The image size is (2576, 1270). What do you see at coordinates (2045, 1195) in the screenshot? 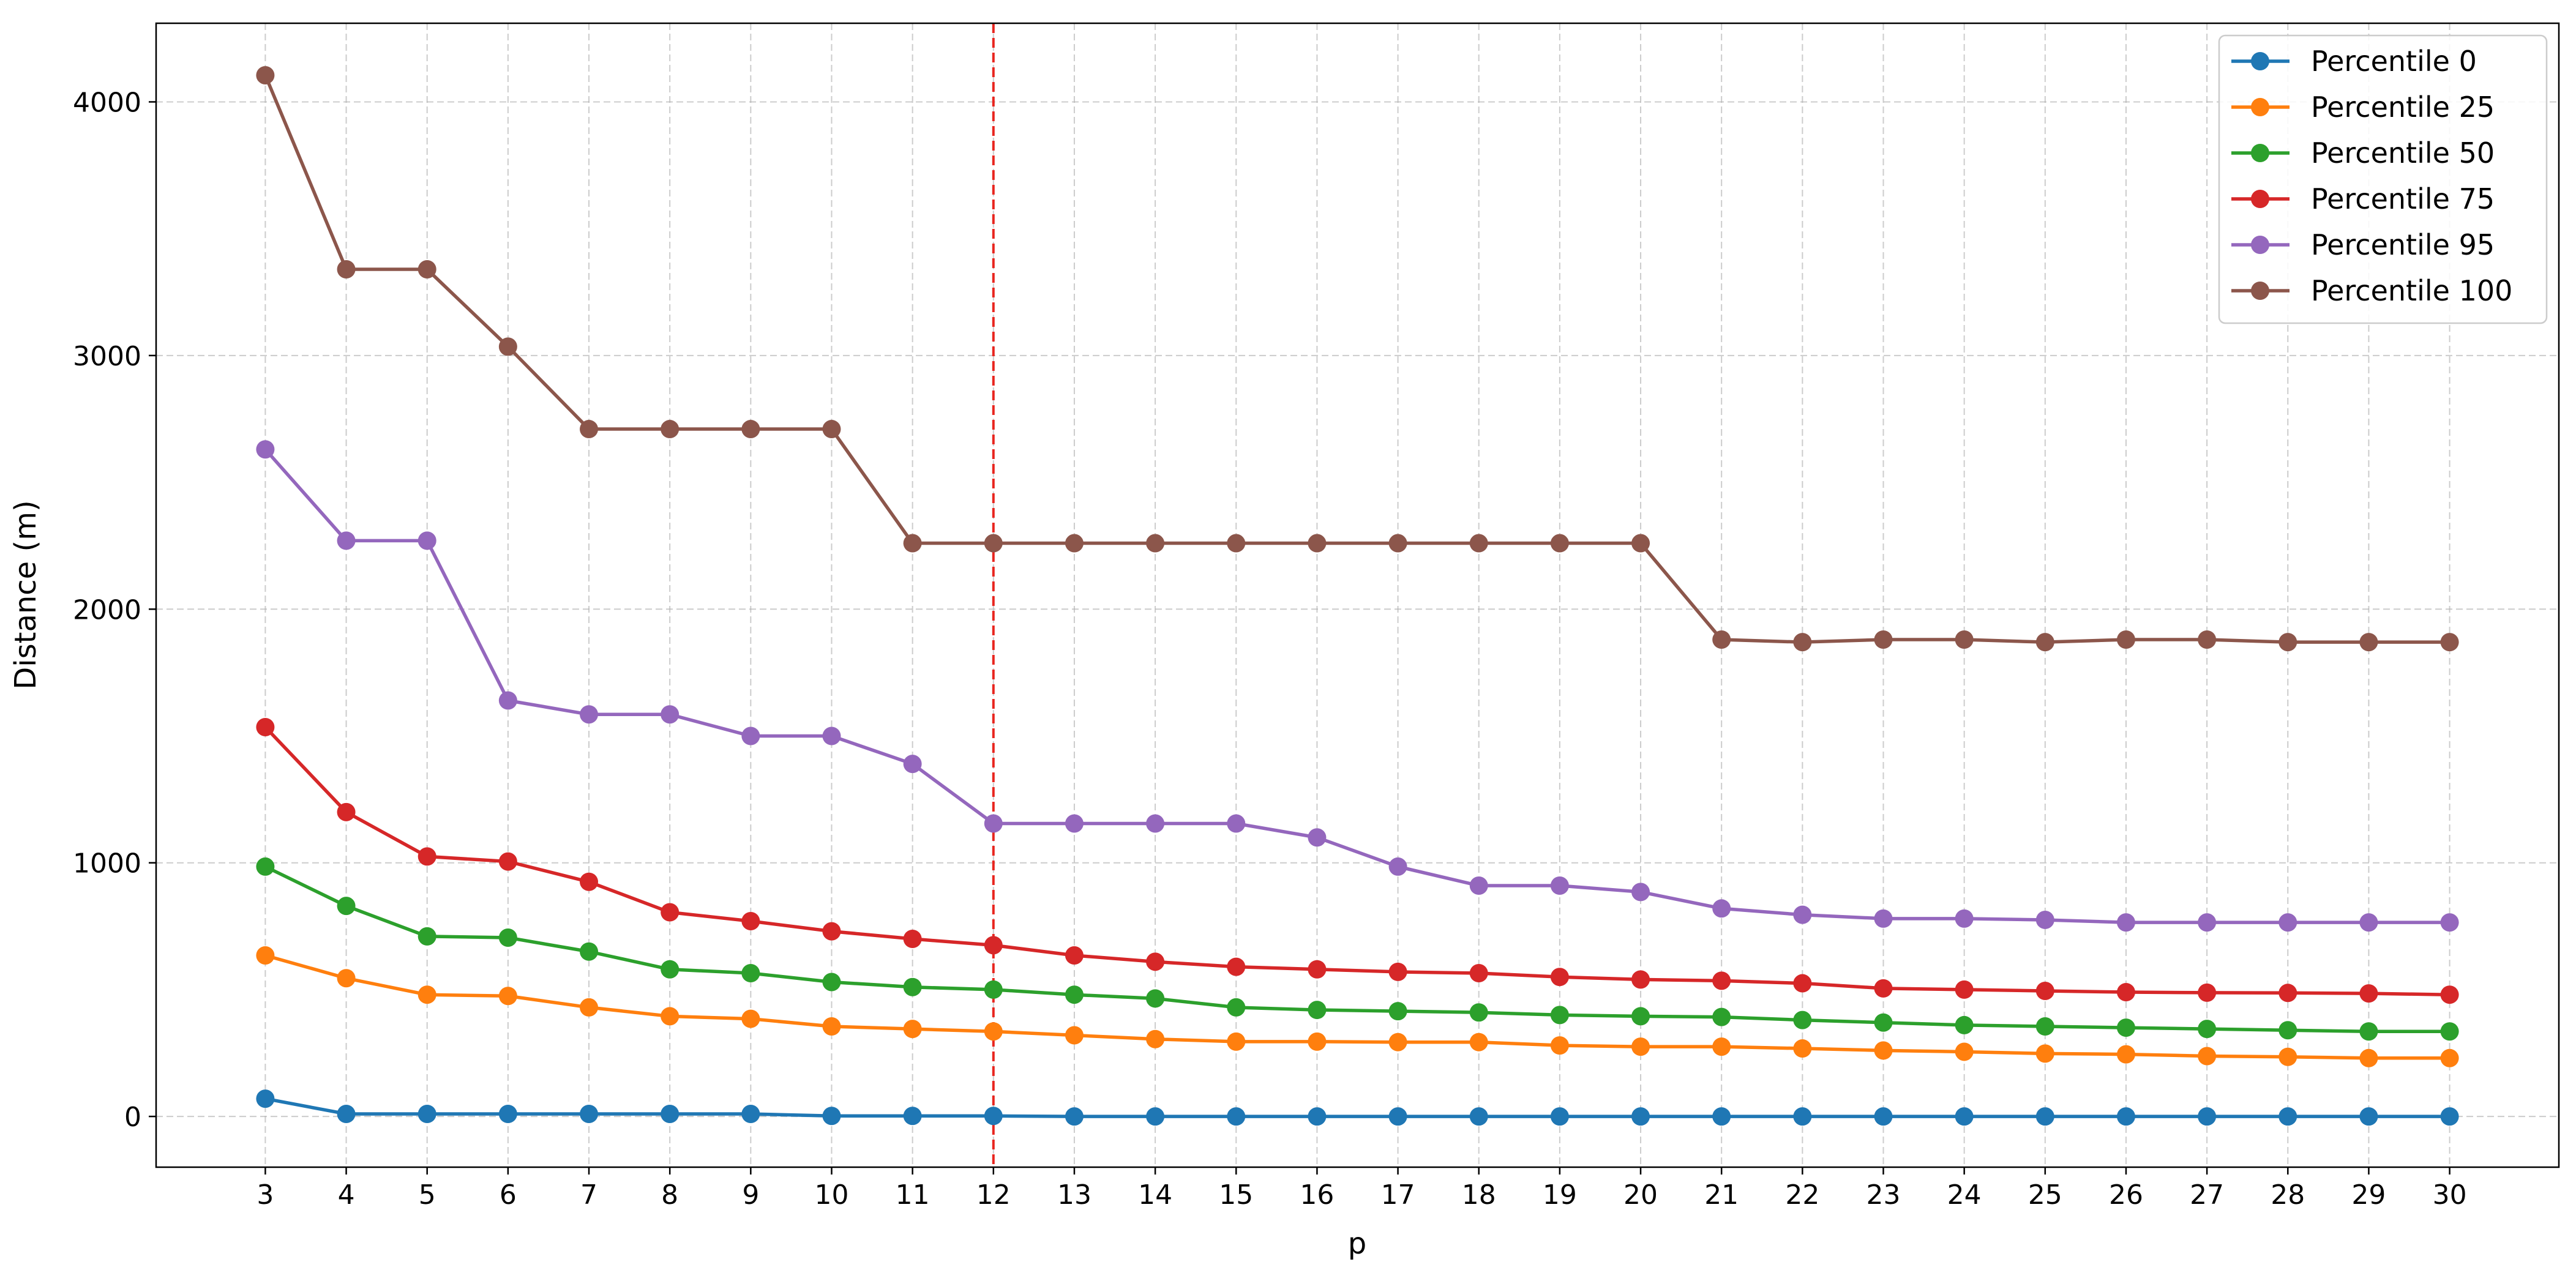
I see `x-tick-label: 25` at bounding box center [2045, 1195].